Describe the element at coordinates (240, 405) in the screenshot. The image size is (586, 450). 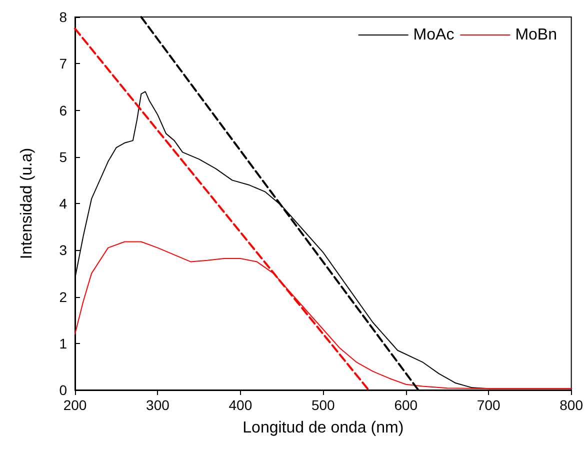
I see `x-tick-label: 400` at that location.